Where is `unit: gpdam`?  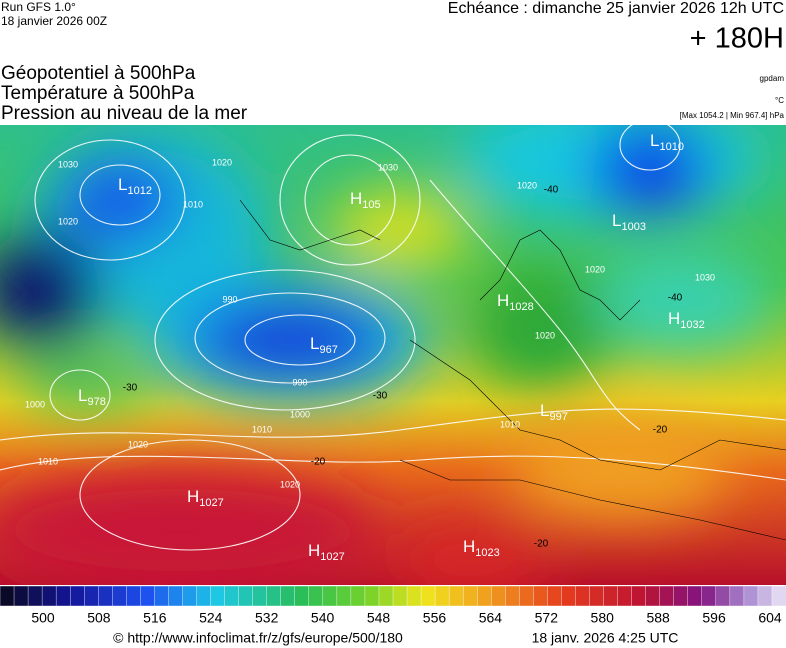
unit: gpdam is located at coordinates (772, 78).